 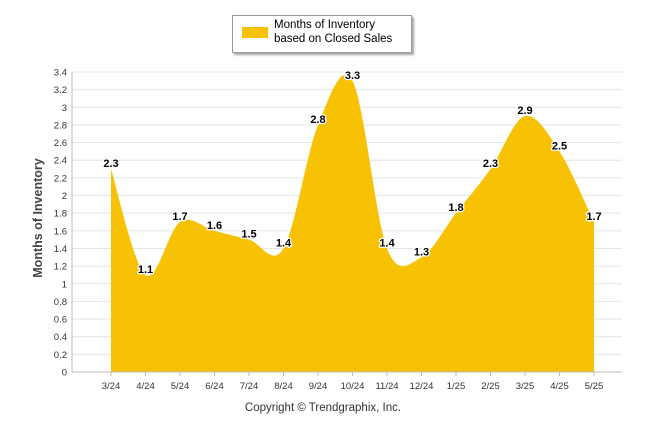 I want to click on y-tick-label: 2.2, so click(x=60, y=178).